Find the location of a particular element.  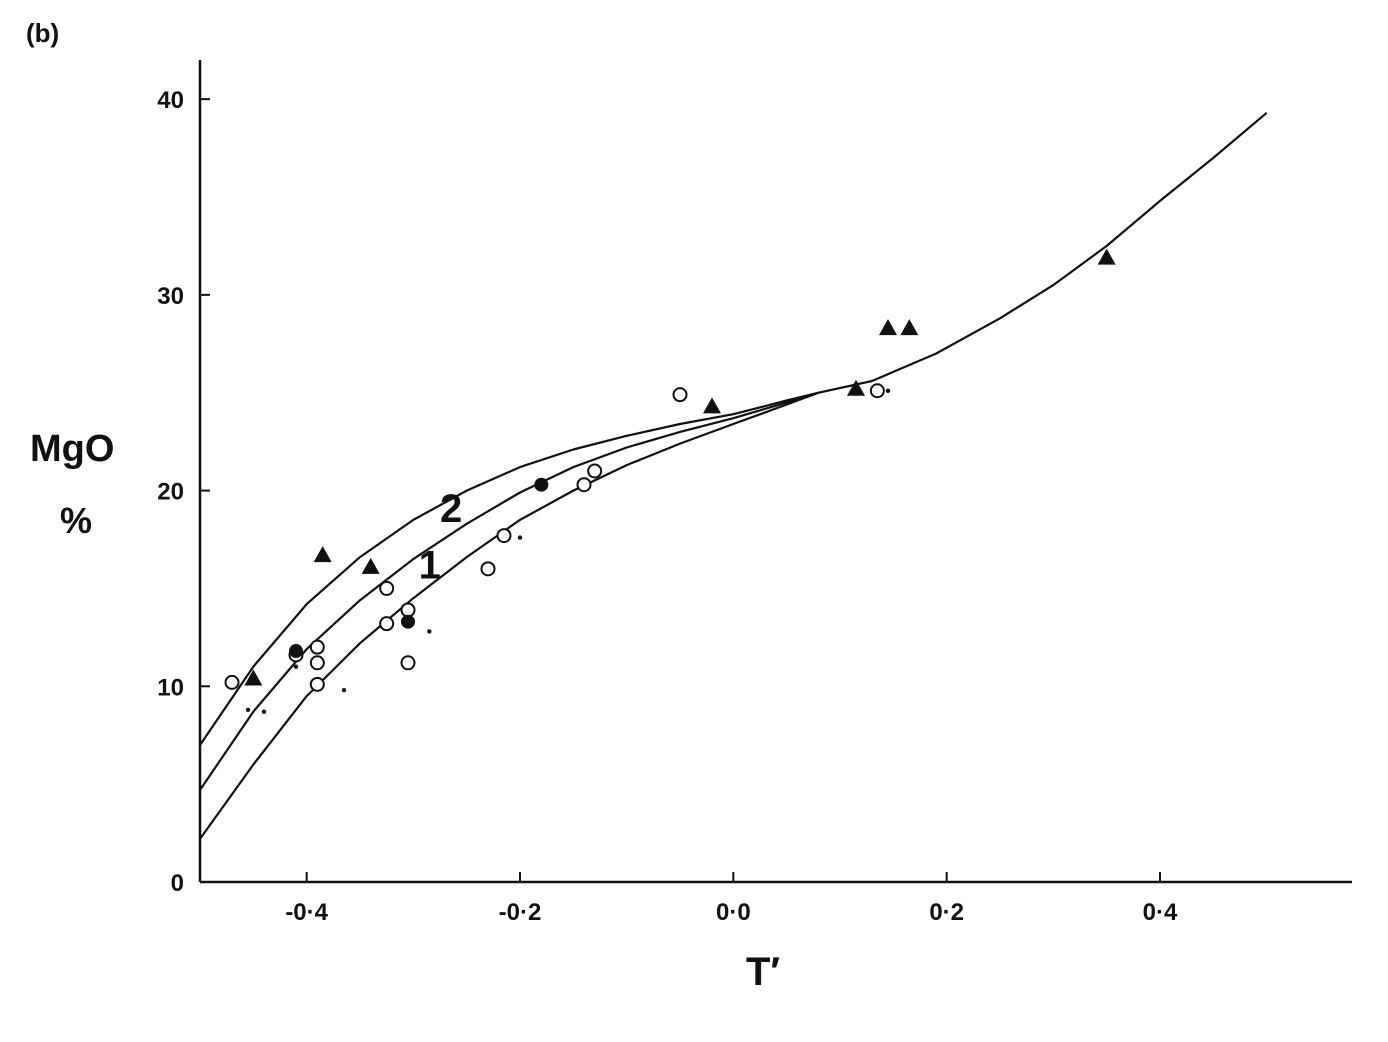

curve-label: 2 is located at coordinates (451, 509).